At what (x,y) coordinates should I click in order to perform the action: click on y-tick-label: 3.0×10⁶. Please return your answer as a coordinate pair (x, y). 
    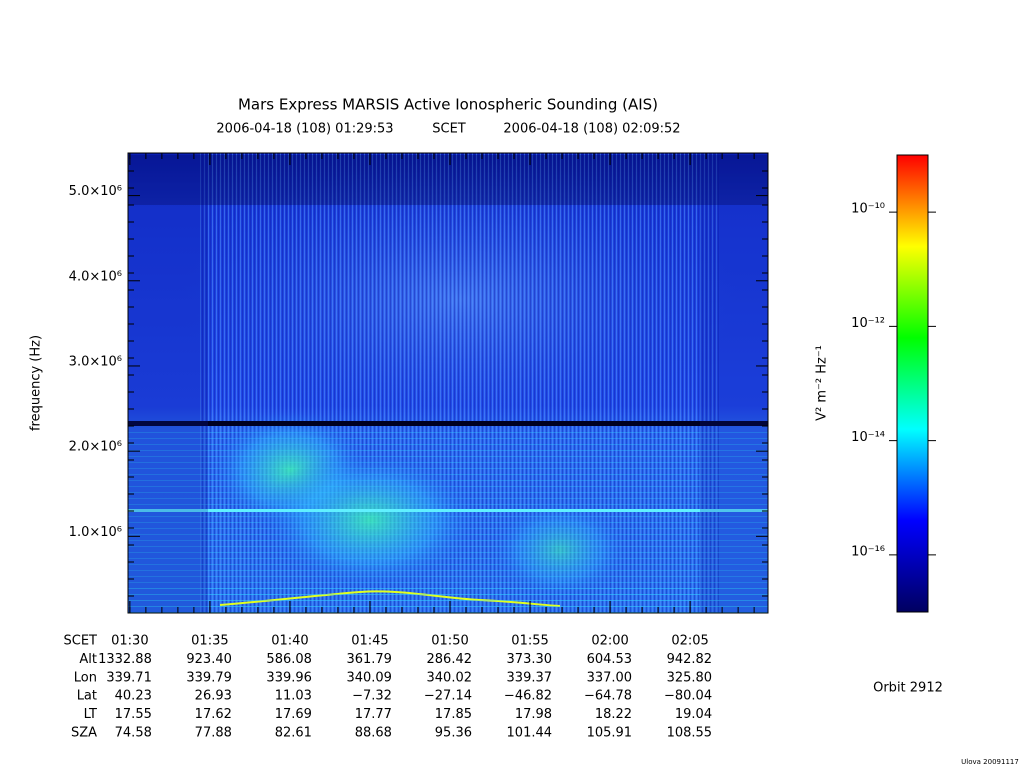
    Looking at the image, I should click on (95, 361).